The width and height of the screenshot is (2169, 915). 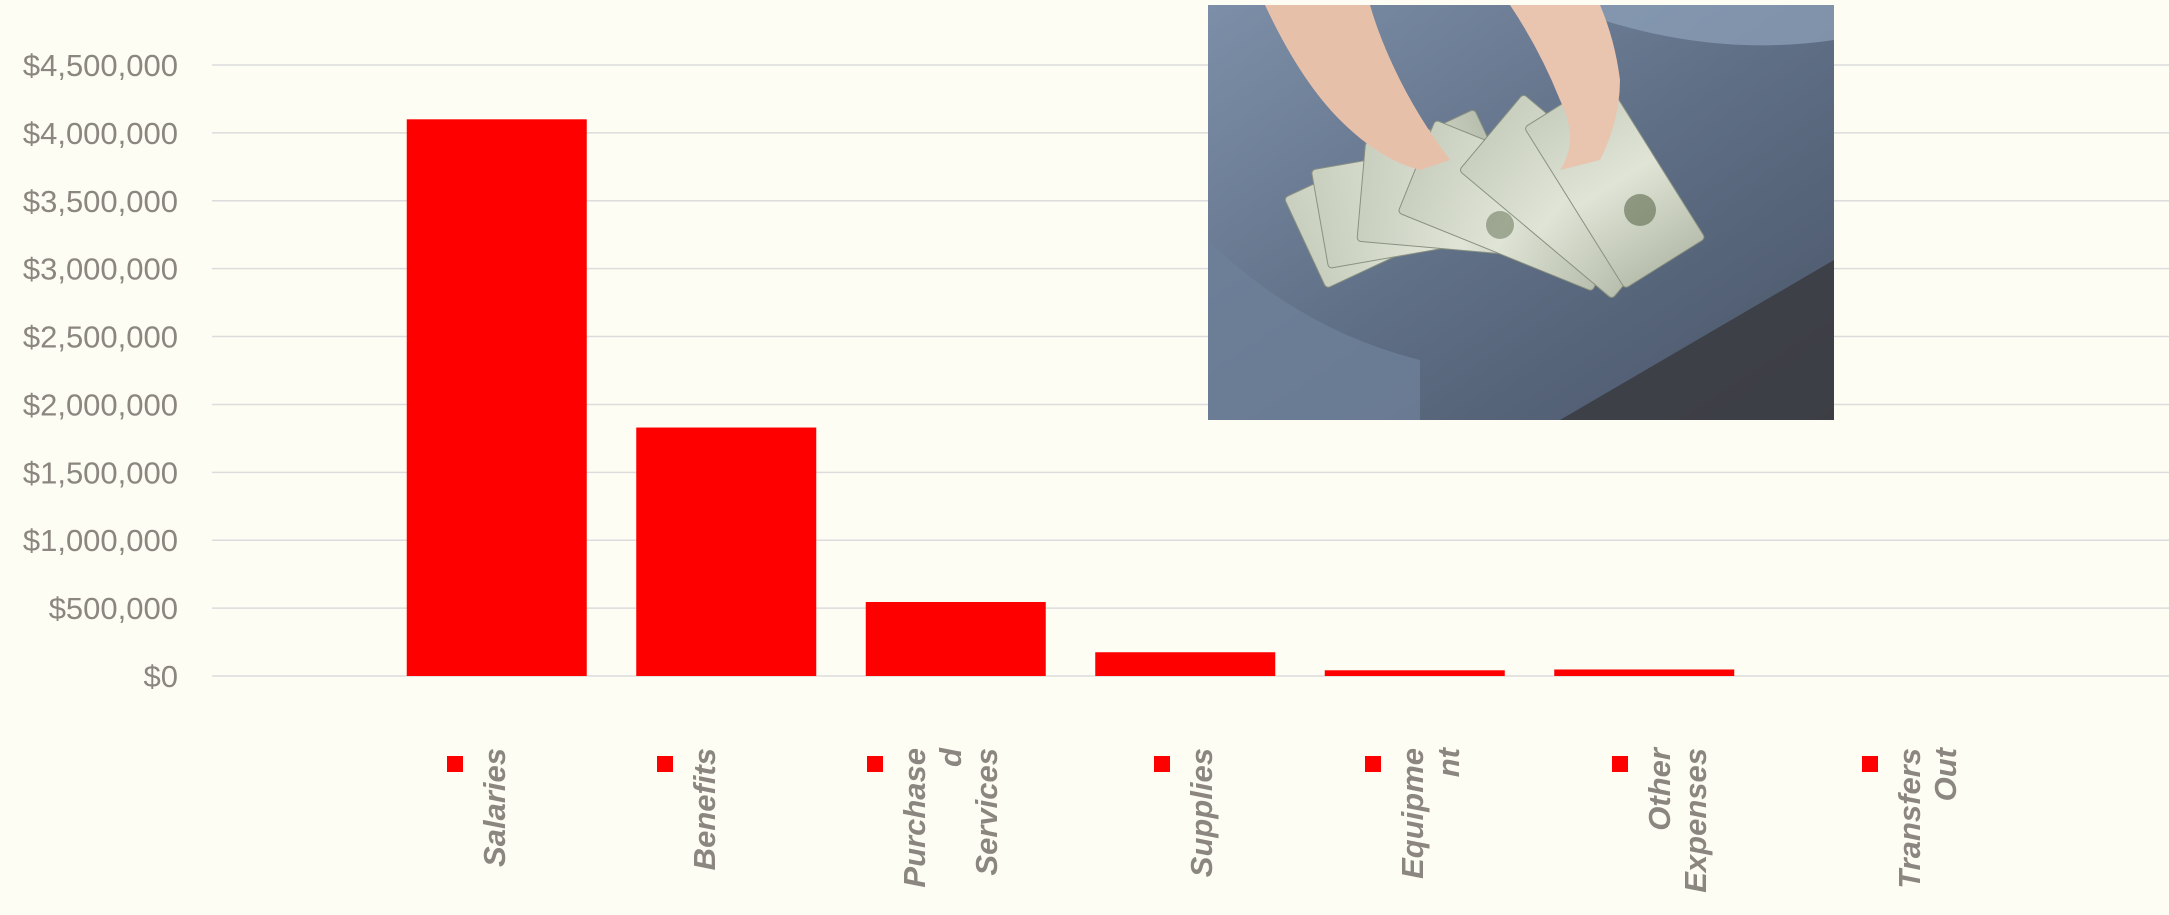 I want to click on y-tick-label: $3,000,000, so click(x=100, y=269).